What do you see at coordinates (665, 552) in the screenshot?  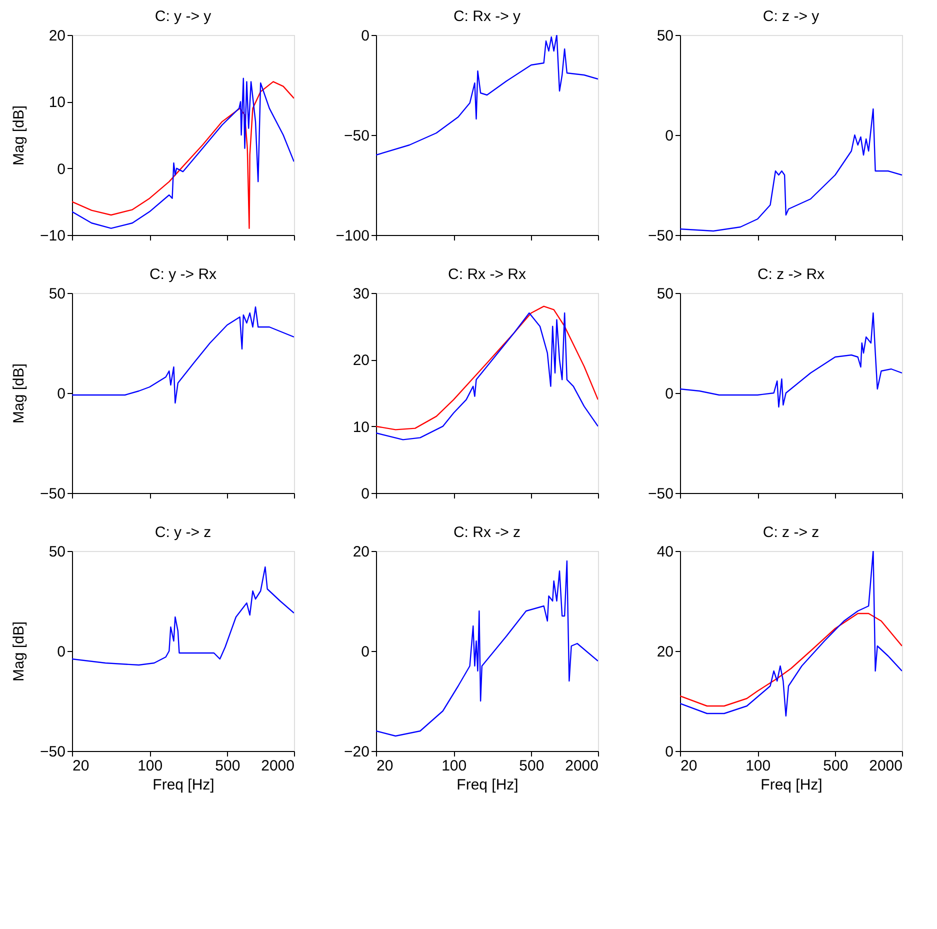 I see `y-tick-label: 40` at bounding box center [665, 552].